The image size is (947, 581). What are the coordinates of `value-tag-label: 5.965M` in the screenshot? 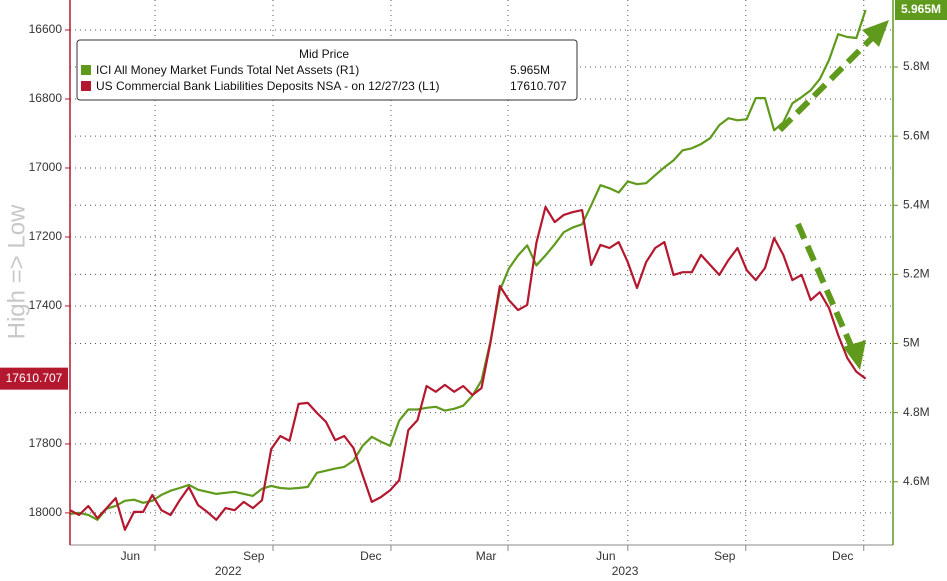 It's located at (921, 9).